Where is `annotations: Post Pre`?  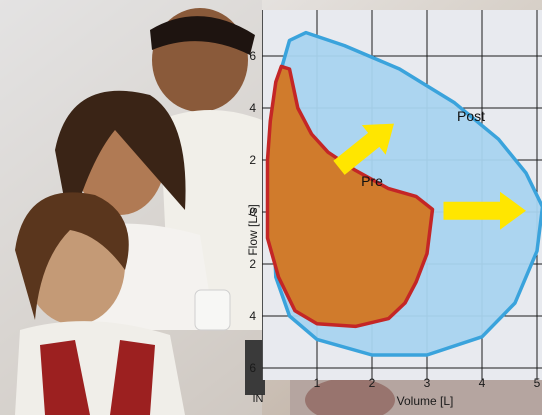
annotations: Post Pre is located at coordinates (423, 148).